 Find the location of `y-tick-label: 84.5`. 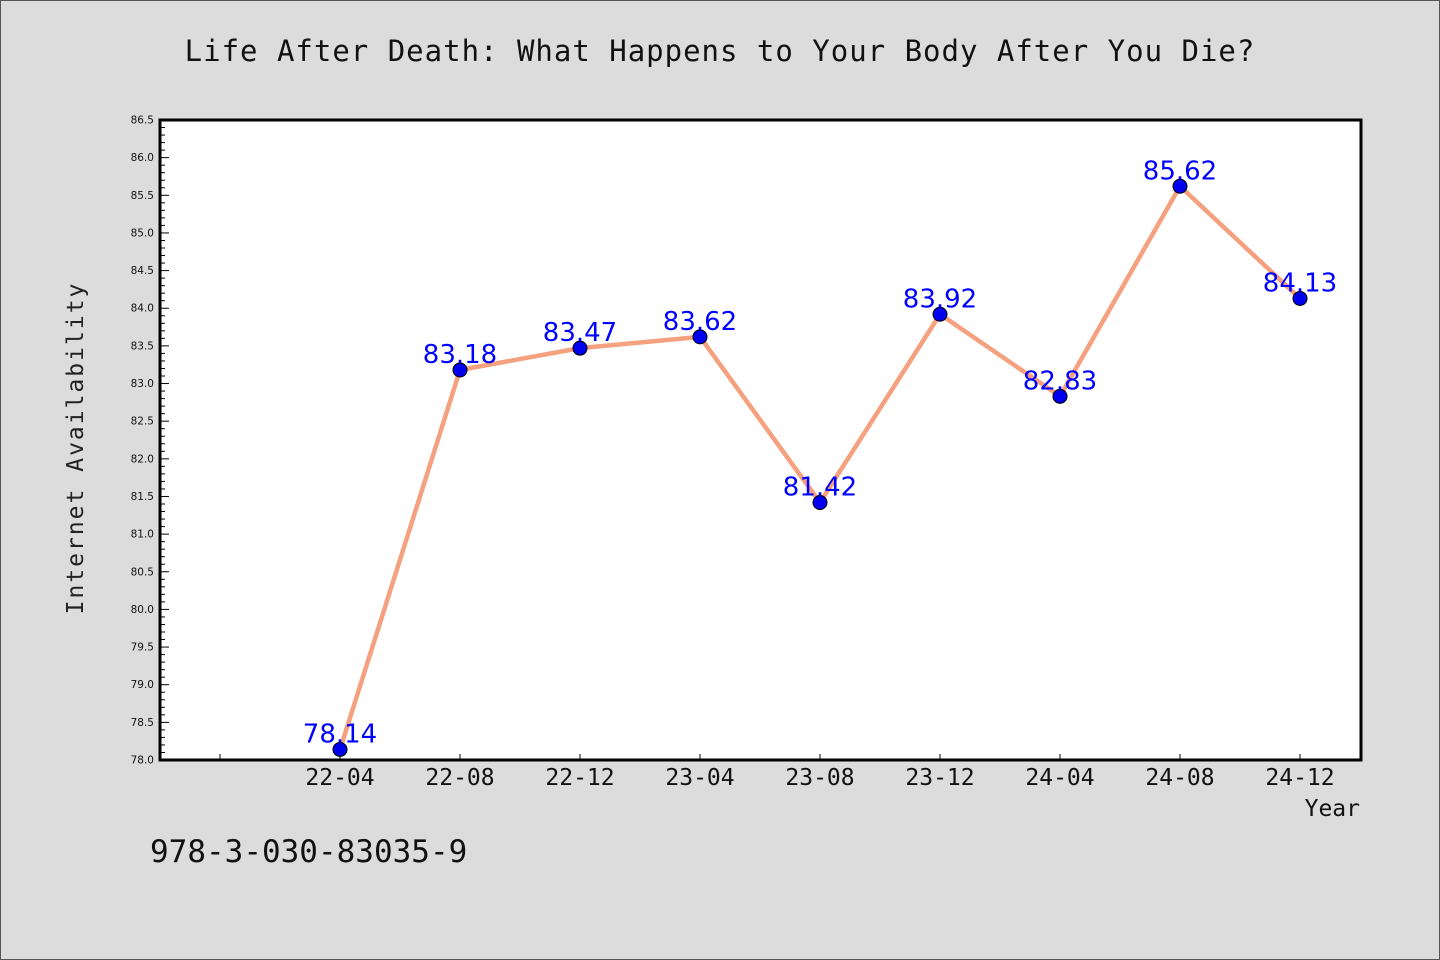

y-tick-label: 84.5 is located at coordinates (142, 271).